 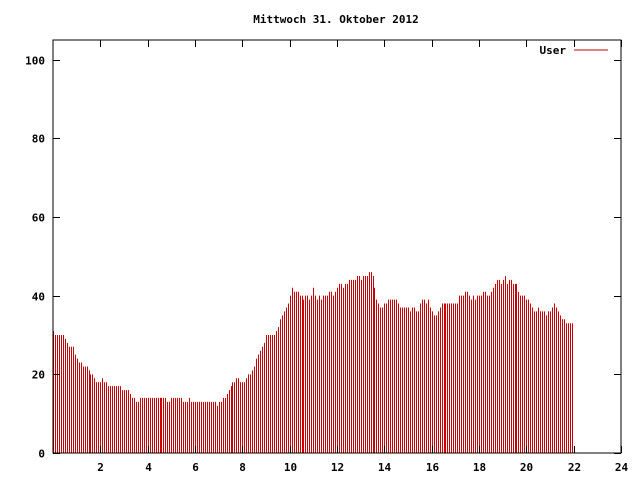 What do you see at coordinates (336, 19) in the screenshot?
I see `chart-title: Mittwoch 31. Oktober 2012` at bounding box center [336, 19].